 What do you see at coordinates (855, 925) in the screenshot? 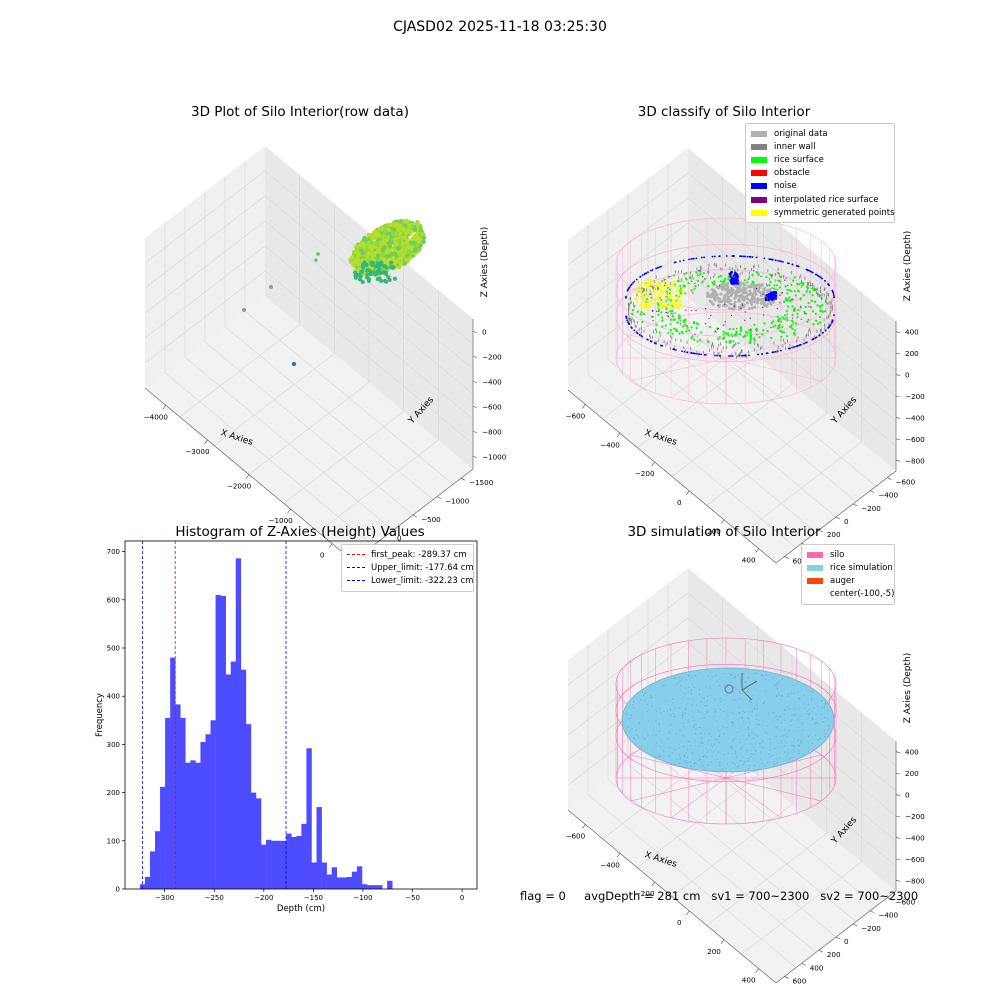
I see `y-tick` at bounding box center [855, 925].